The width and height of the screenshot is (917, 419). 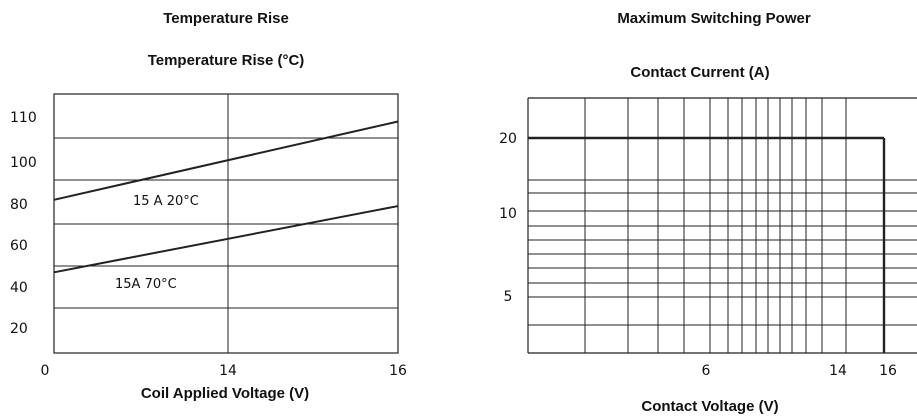 What do you see at coordinates (888, 371) in the screenshot?
I see `right-x-tick-label: 16` at bounding box center [888, 371].